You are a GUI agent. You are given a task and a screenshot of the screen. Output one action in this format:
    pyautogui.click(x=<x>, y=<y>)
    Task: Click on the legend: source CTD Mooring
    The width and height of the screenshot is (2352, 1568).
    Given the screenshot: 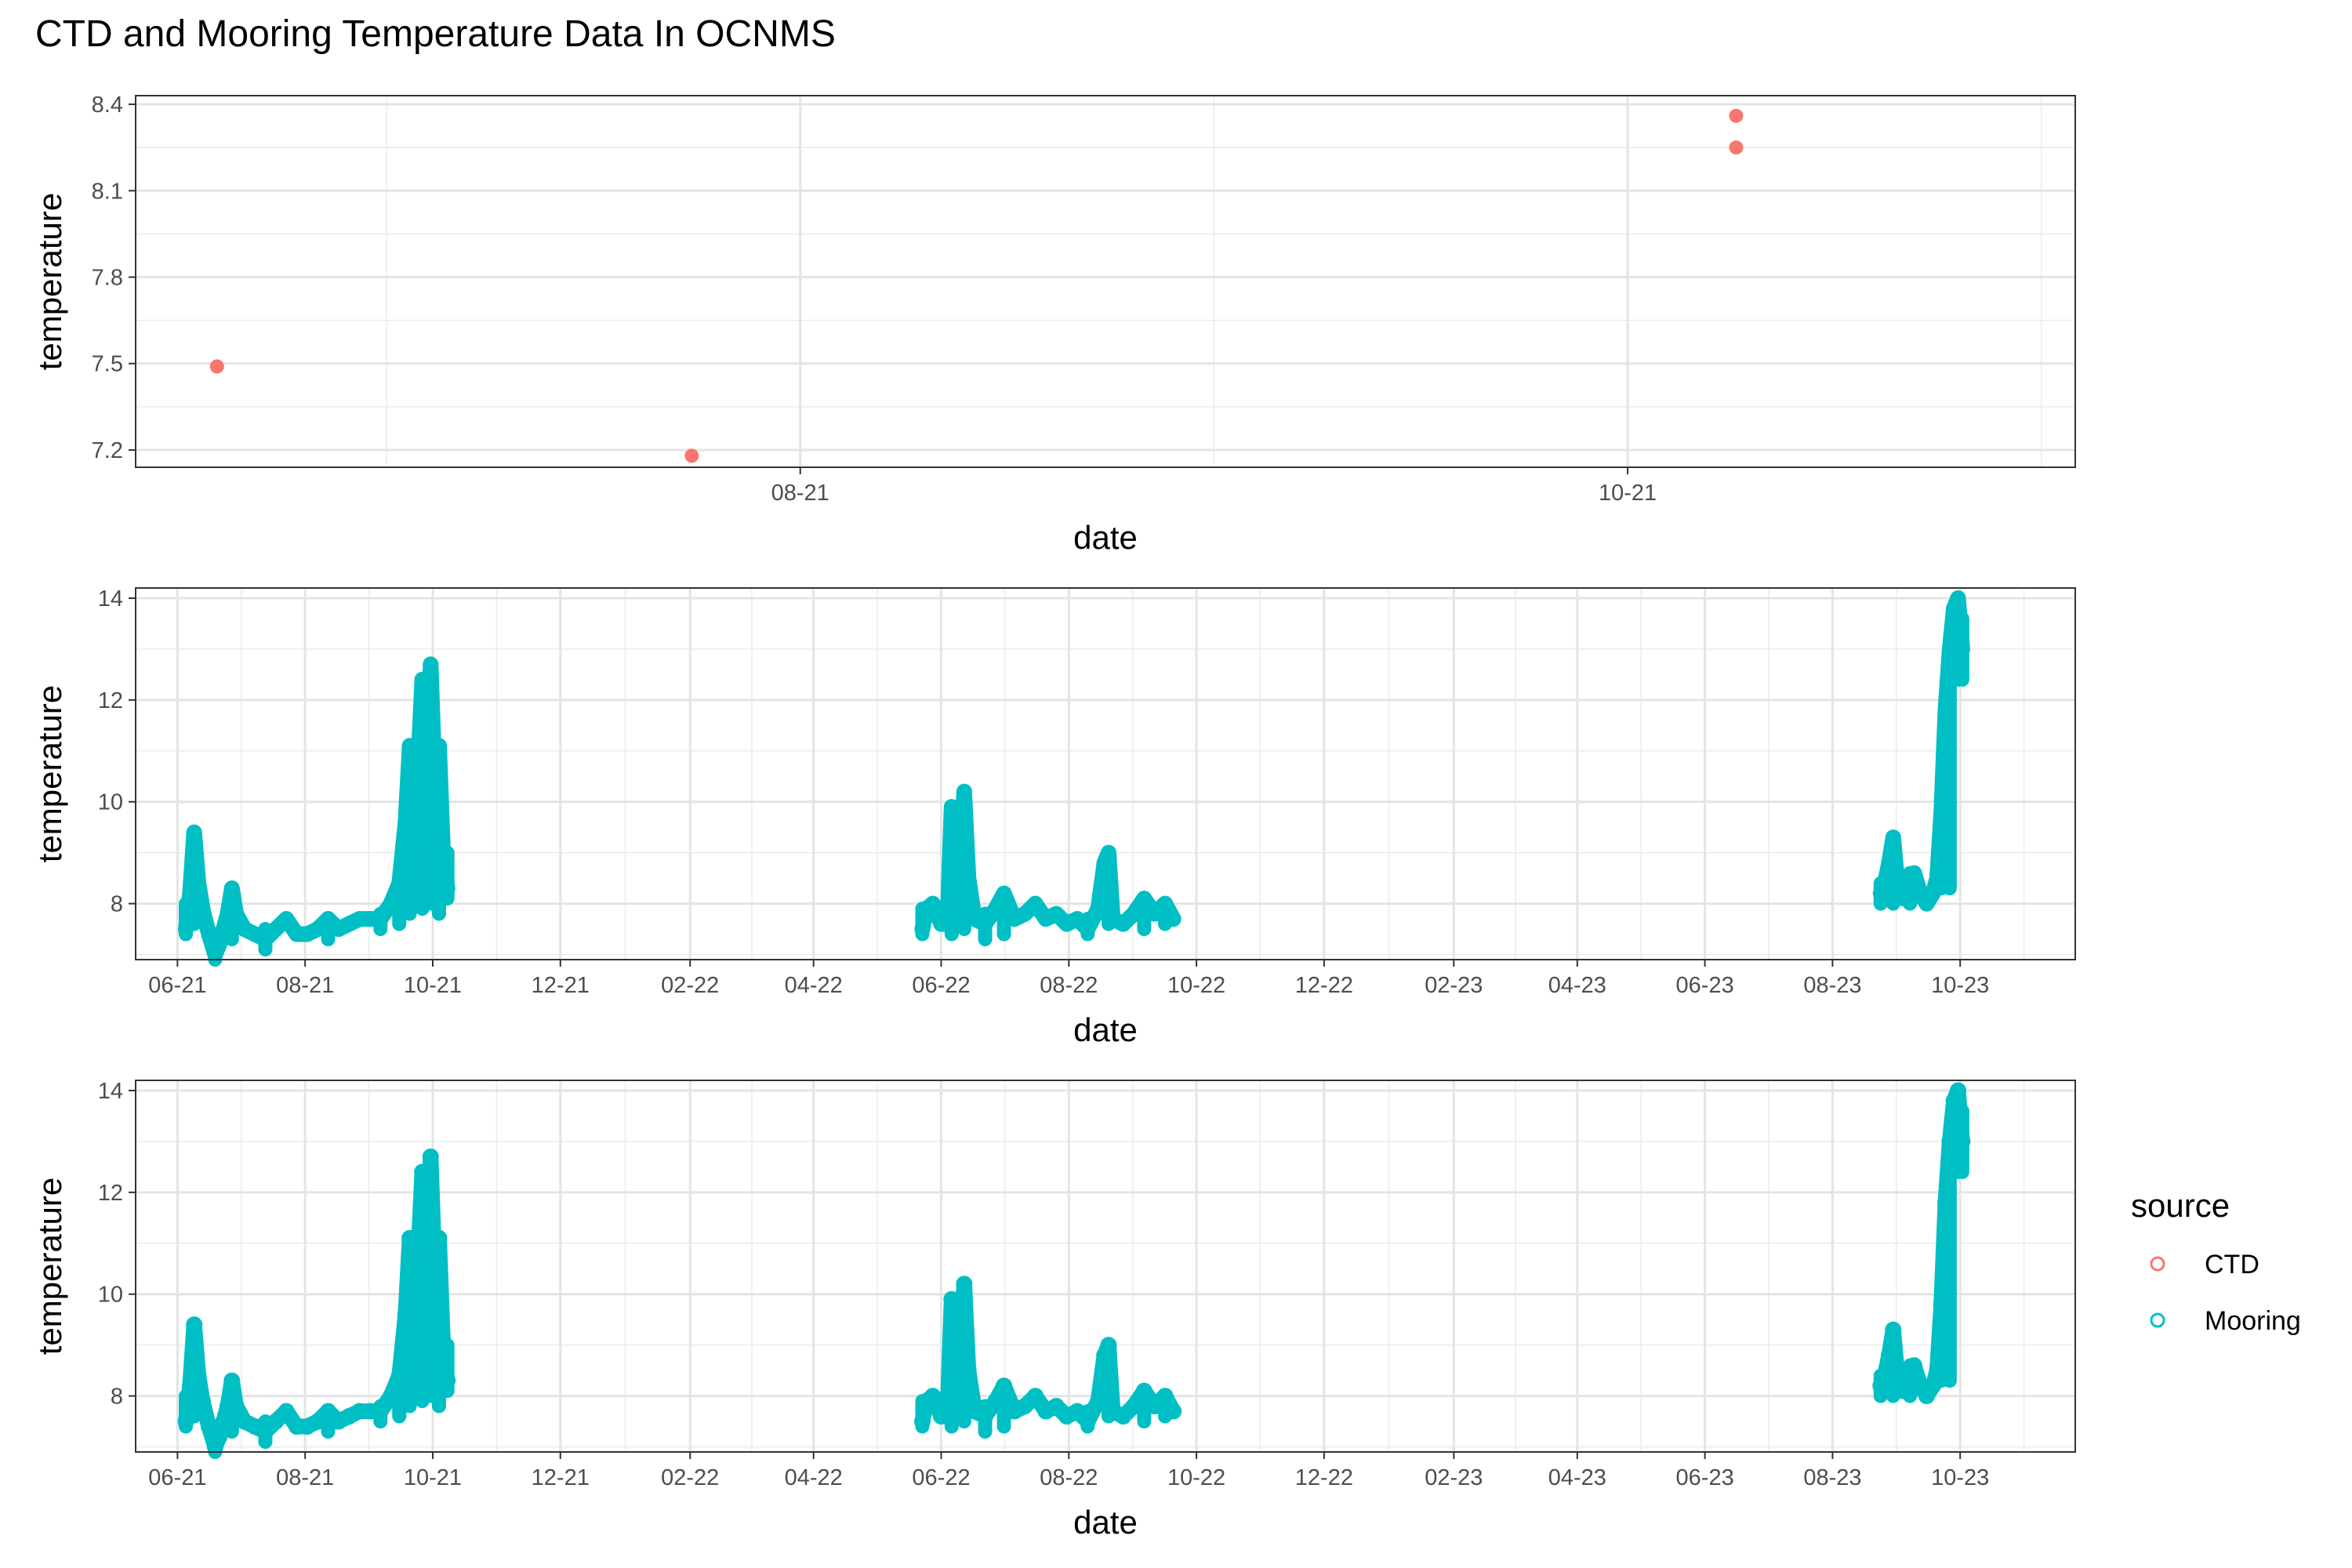 What is the action you would take?
    pyautogui.click(x=2216, y=1261)
    